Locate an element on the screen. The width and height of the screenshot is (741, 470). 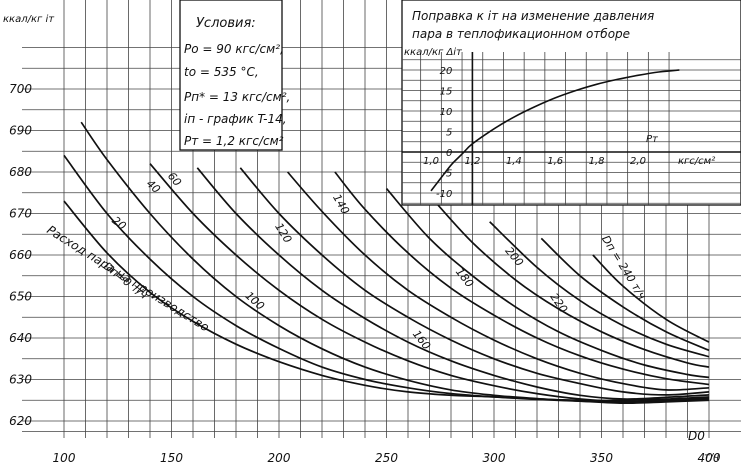
conditions-line-1: tо = 535 °C, is located at coordinates (221, 72).